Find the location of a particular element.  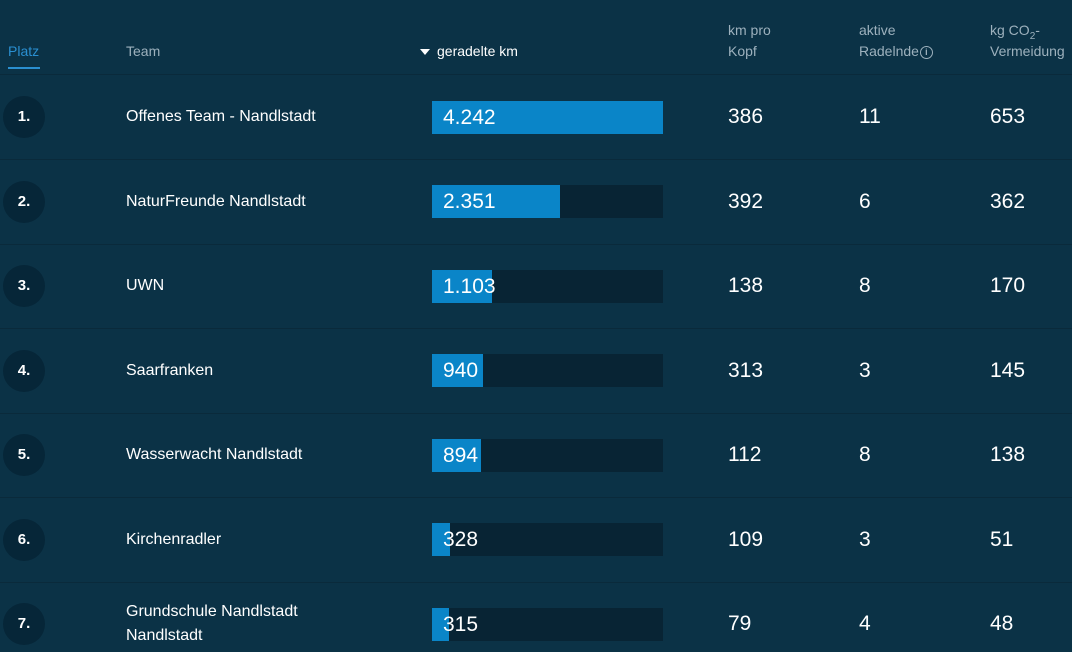

column-header-km: geradelte km is located at coordinates (469, 51).